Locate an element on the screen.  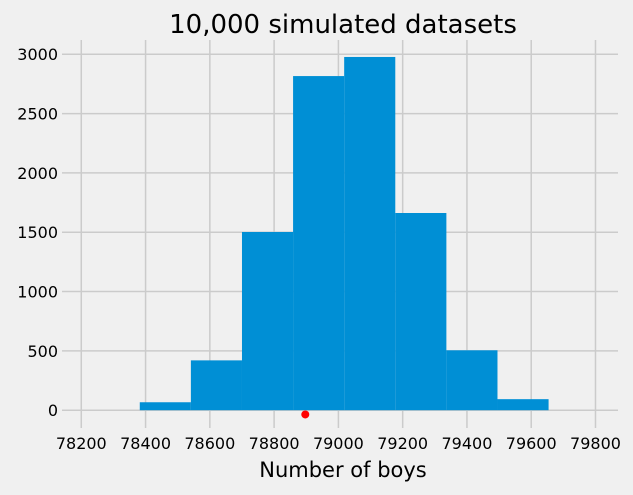
x-axis-label: Number of boys is located at coordinates (343, 470).